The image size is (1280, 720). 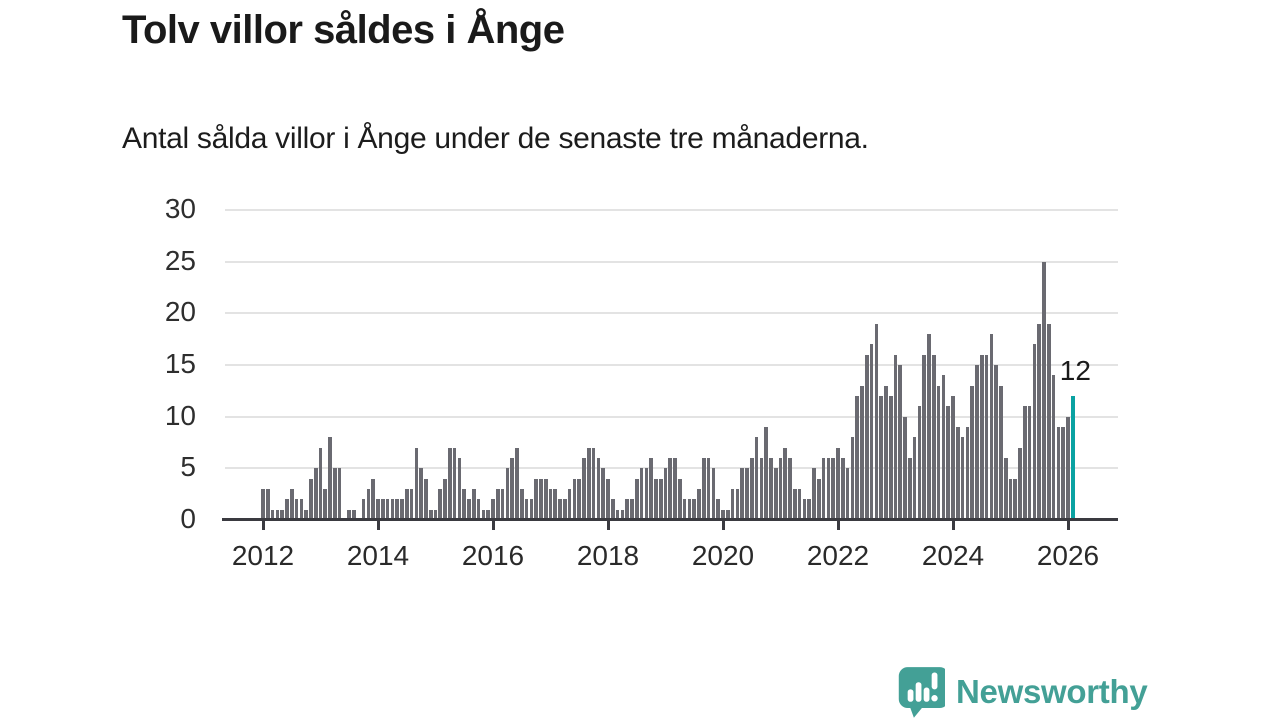 I want to click on x-axis-label: 2016, so click(x=493, y=555).